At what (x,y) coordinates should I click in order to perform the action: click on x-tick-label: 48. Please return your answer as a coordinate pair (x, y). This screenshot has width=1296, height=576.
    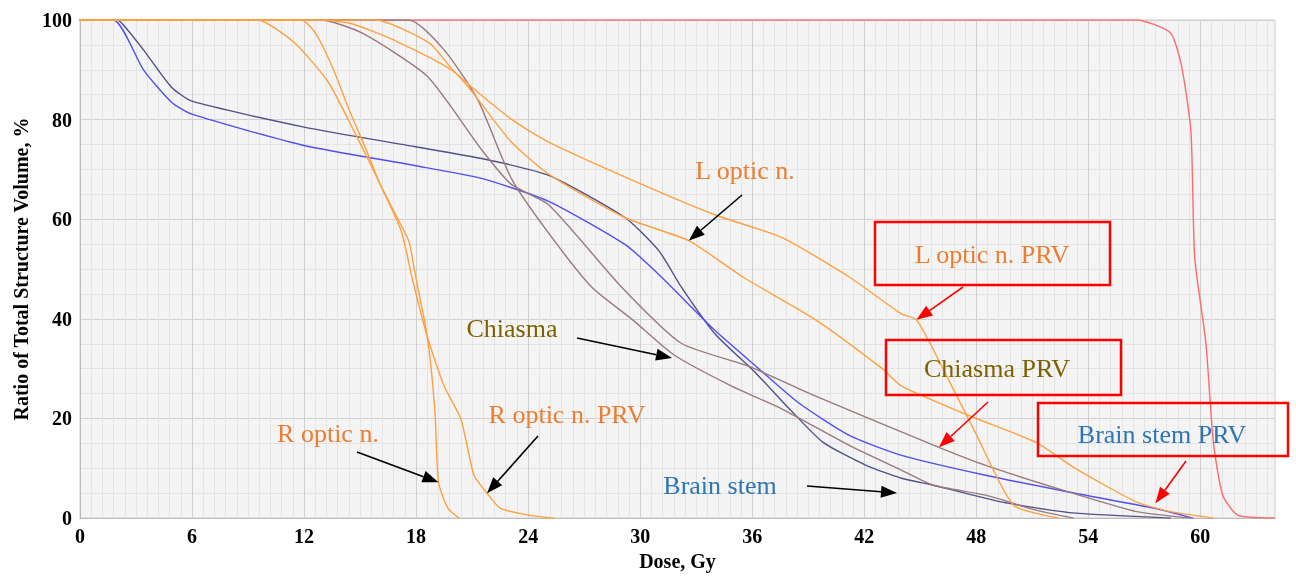
    Looking at the image, I should click on (976, 536).